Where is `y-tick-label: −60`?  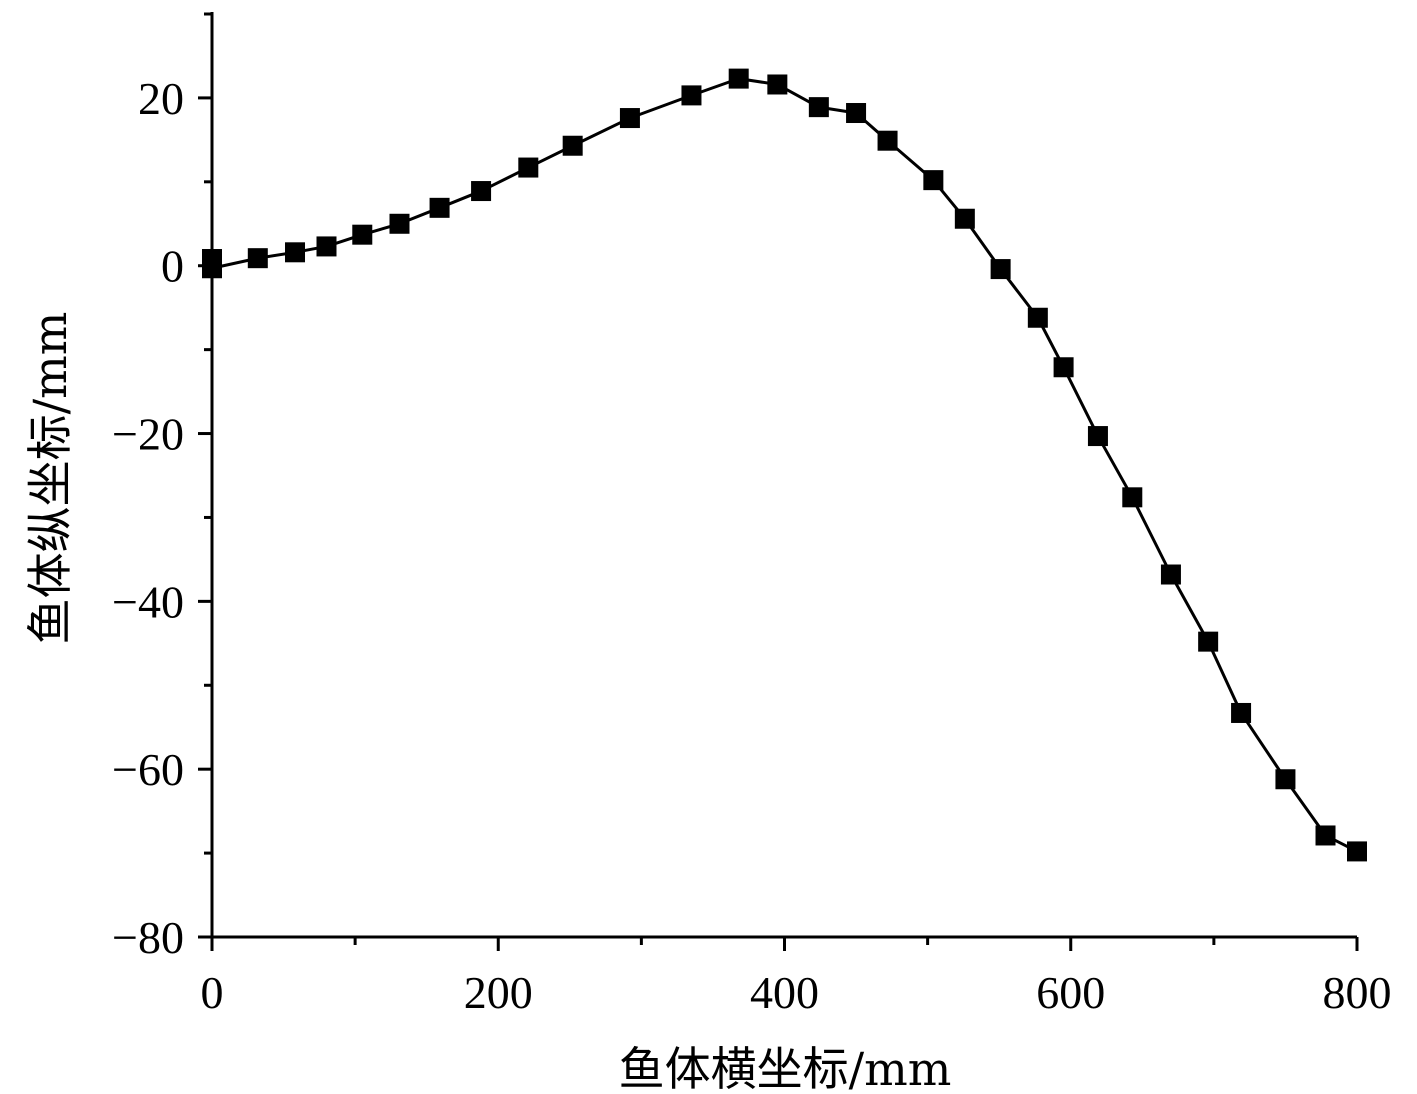 y-tick-label: −60 is located at coordinates (148, 769).